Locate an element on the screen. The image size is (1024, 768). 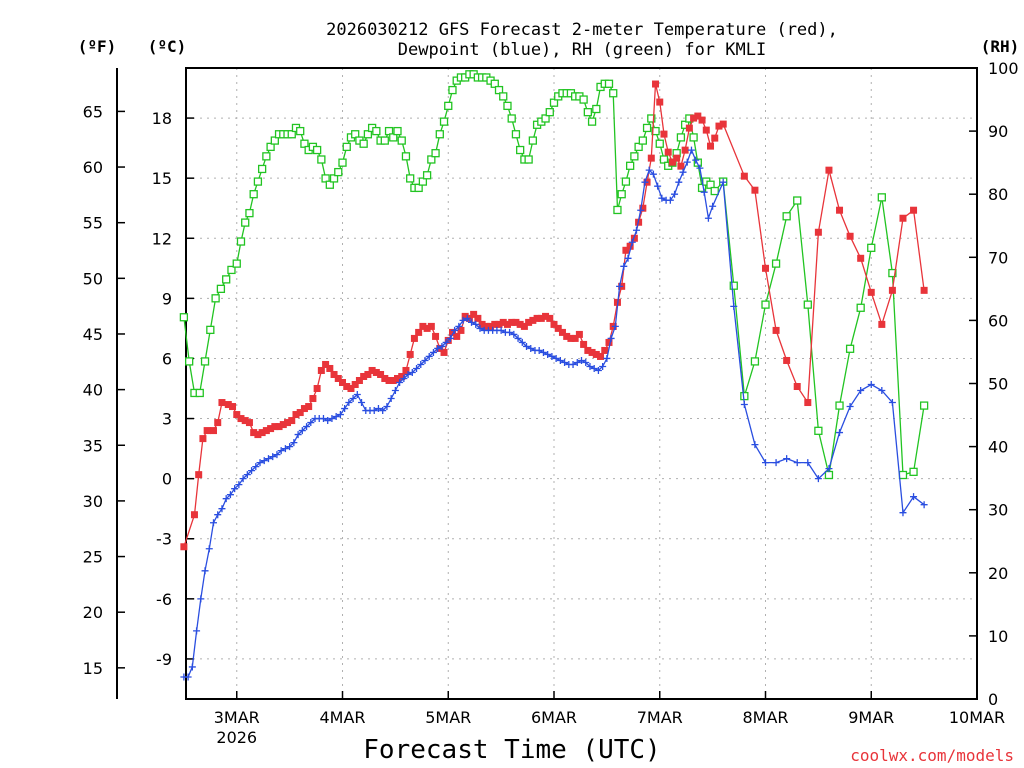
celsius-tick-label: -6 is located at coordinates (164, 599).